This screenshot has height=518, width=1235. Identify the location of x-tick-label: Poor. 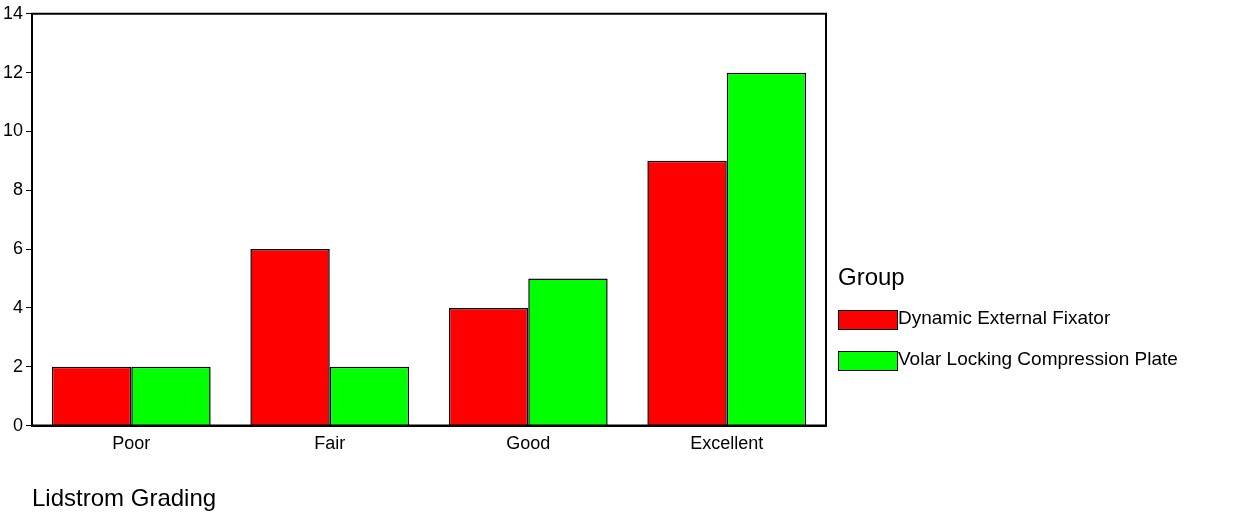
(131, 443).